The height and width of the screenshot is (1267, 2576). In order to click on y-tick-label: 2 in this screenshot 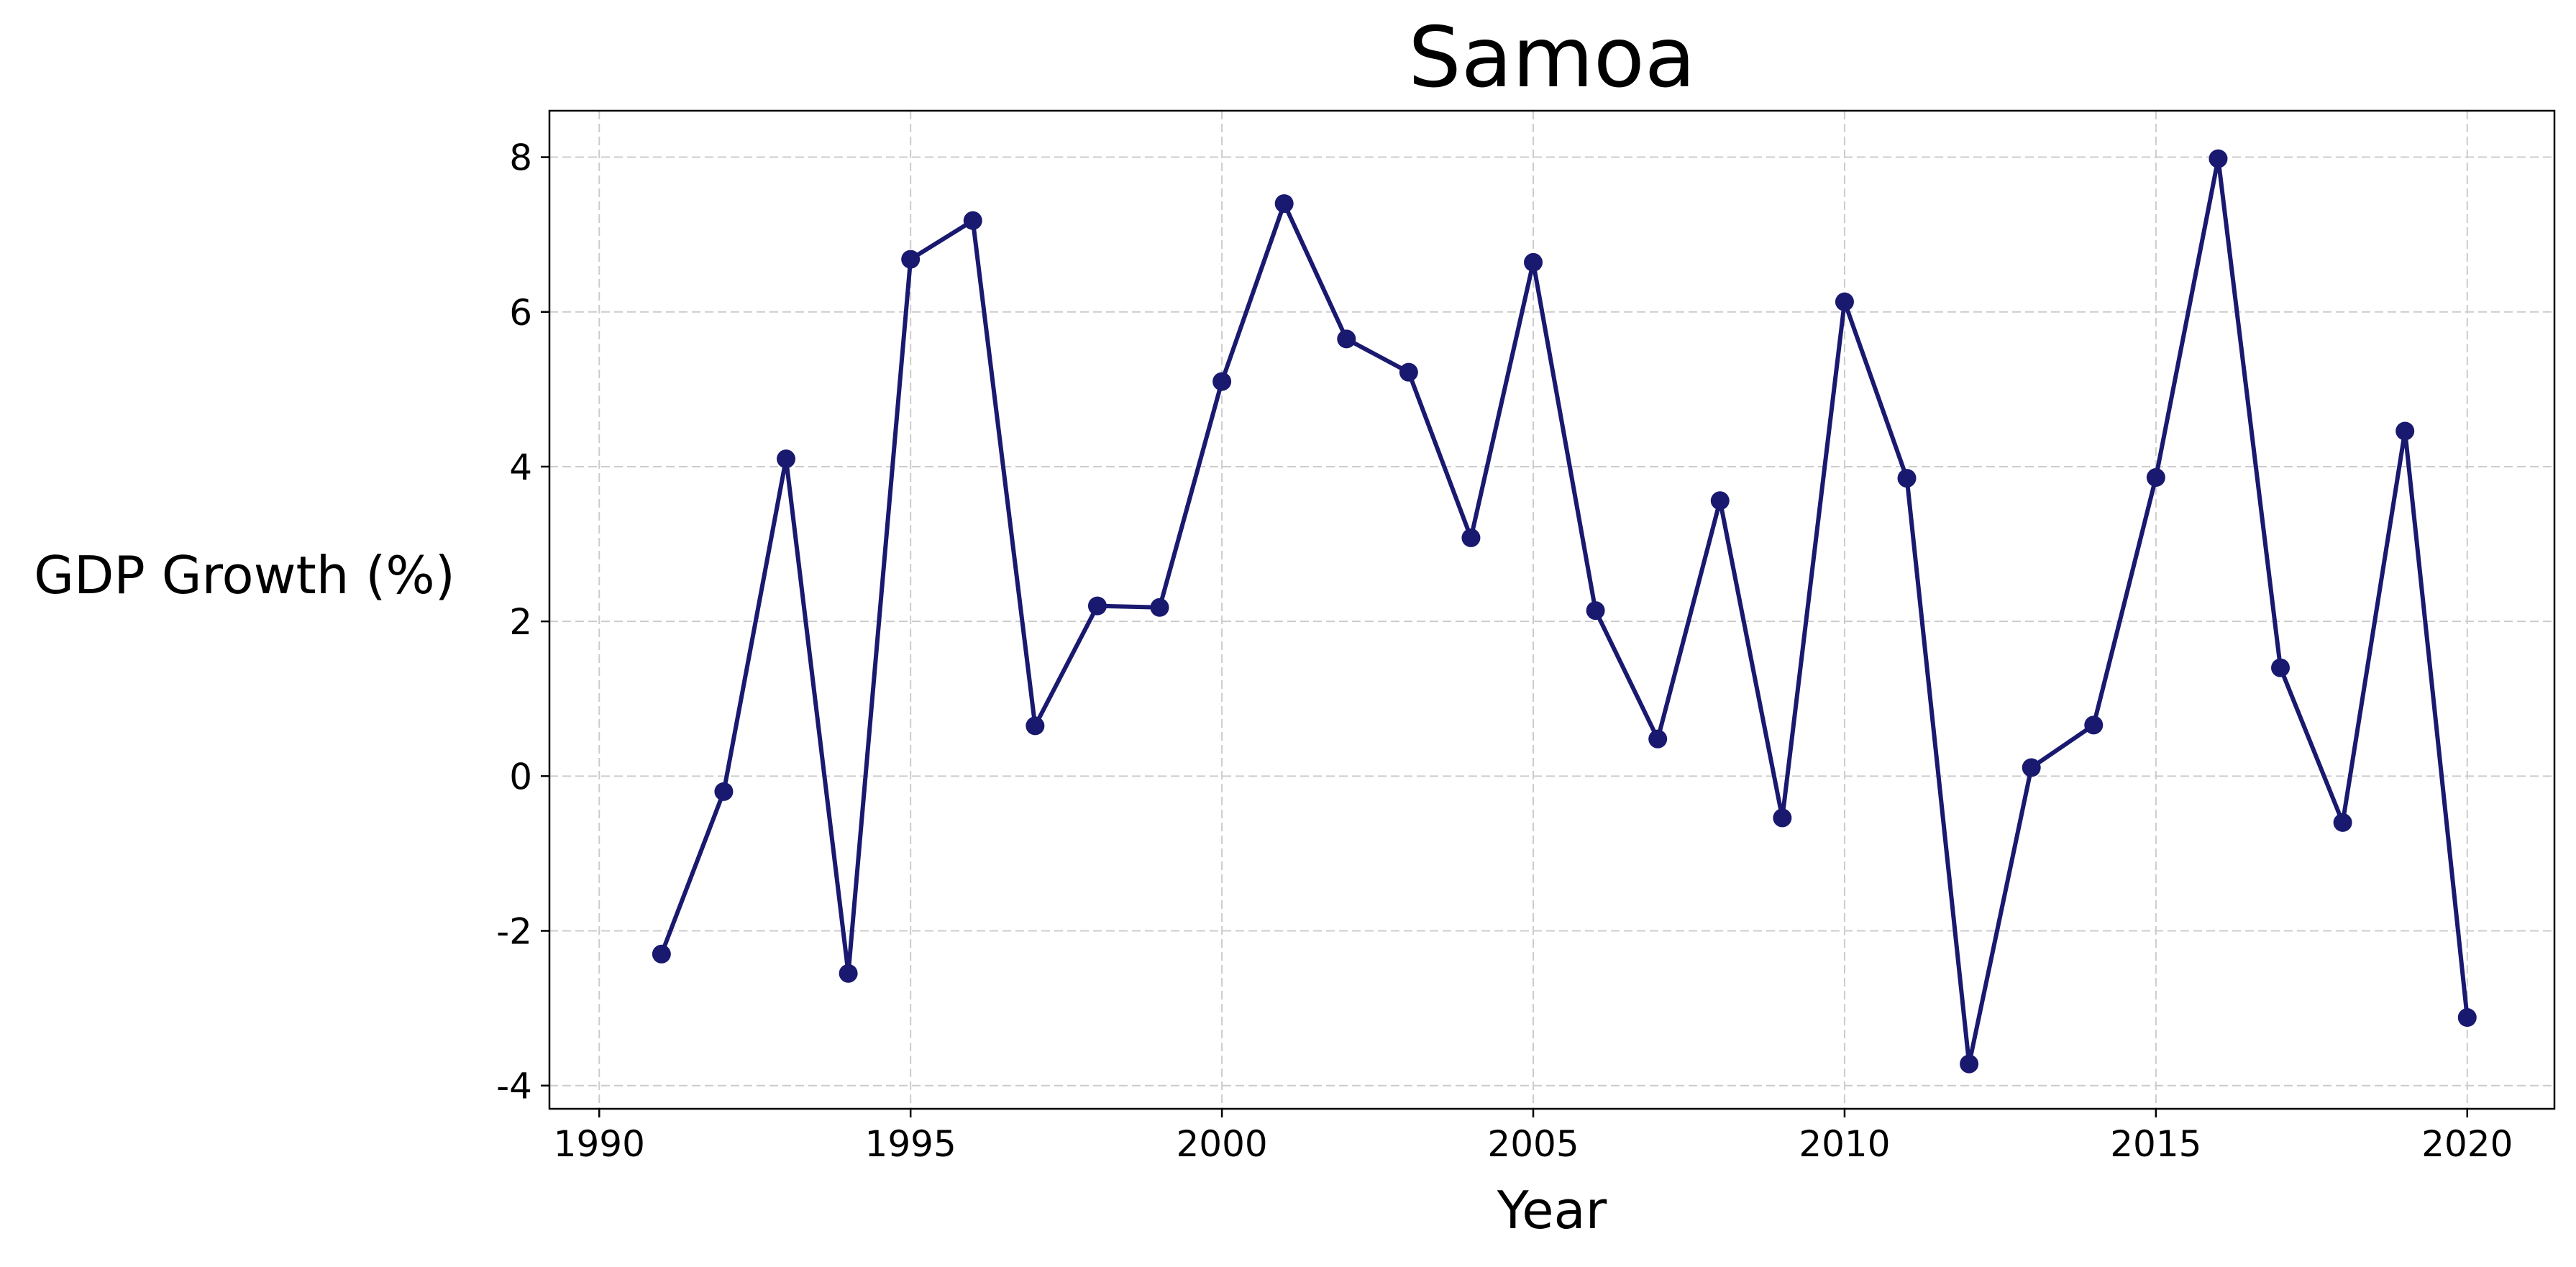, I will do `click(520, 622)`.